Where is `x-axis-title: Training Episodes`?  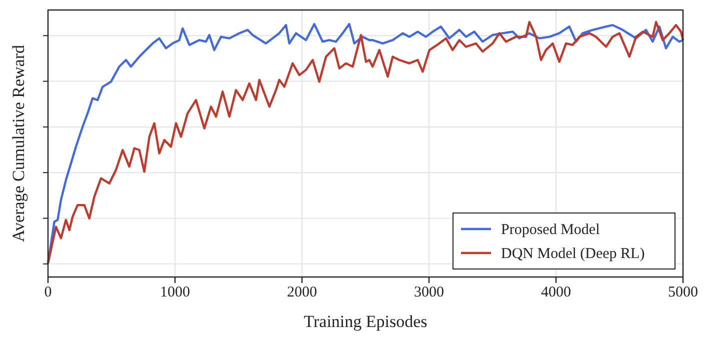
x-axis-title: Training Episodes is located at coordinates (366, 321).